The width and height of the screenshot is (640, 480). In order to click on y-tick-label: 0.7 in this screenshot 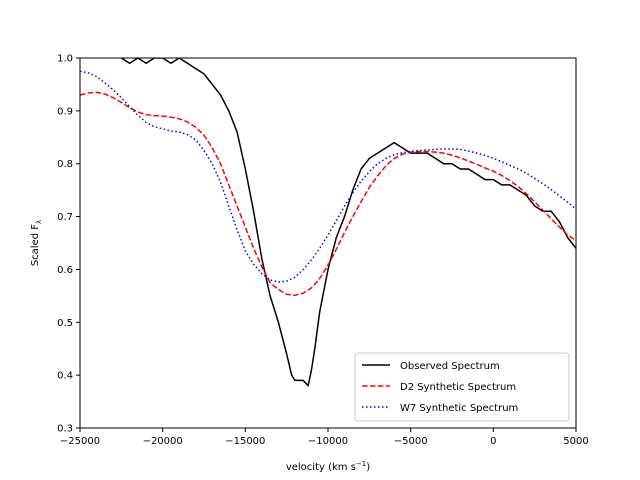, I will do `click(65, 217)`.